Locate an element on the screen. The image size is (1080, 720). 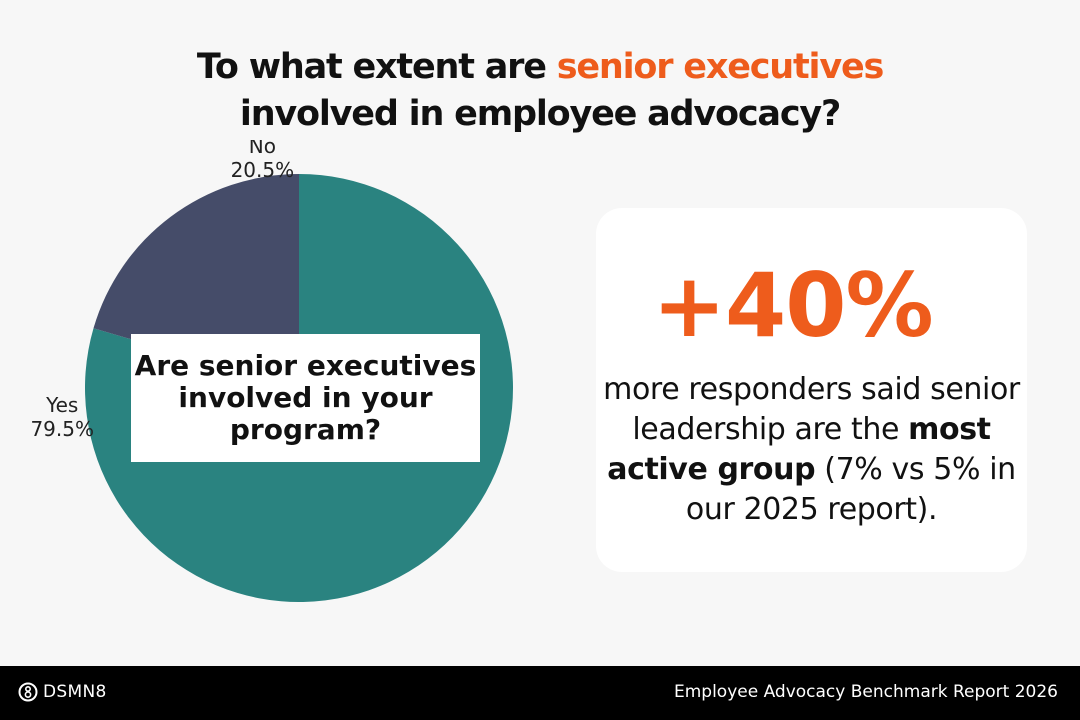
brand-logo: DSMN8 is located at coordinates (62, 692).